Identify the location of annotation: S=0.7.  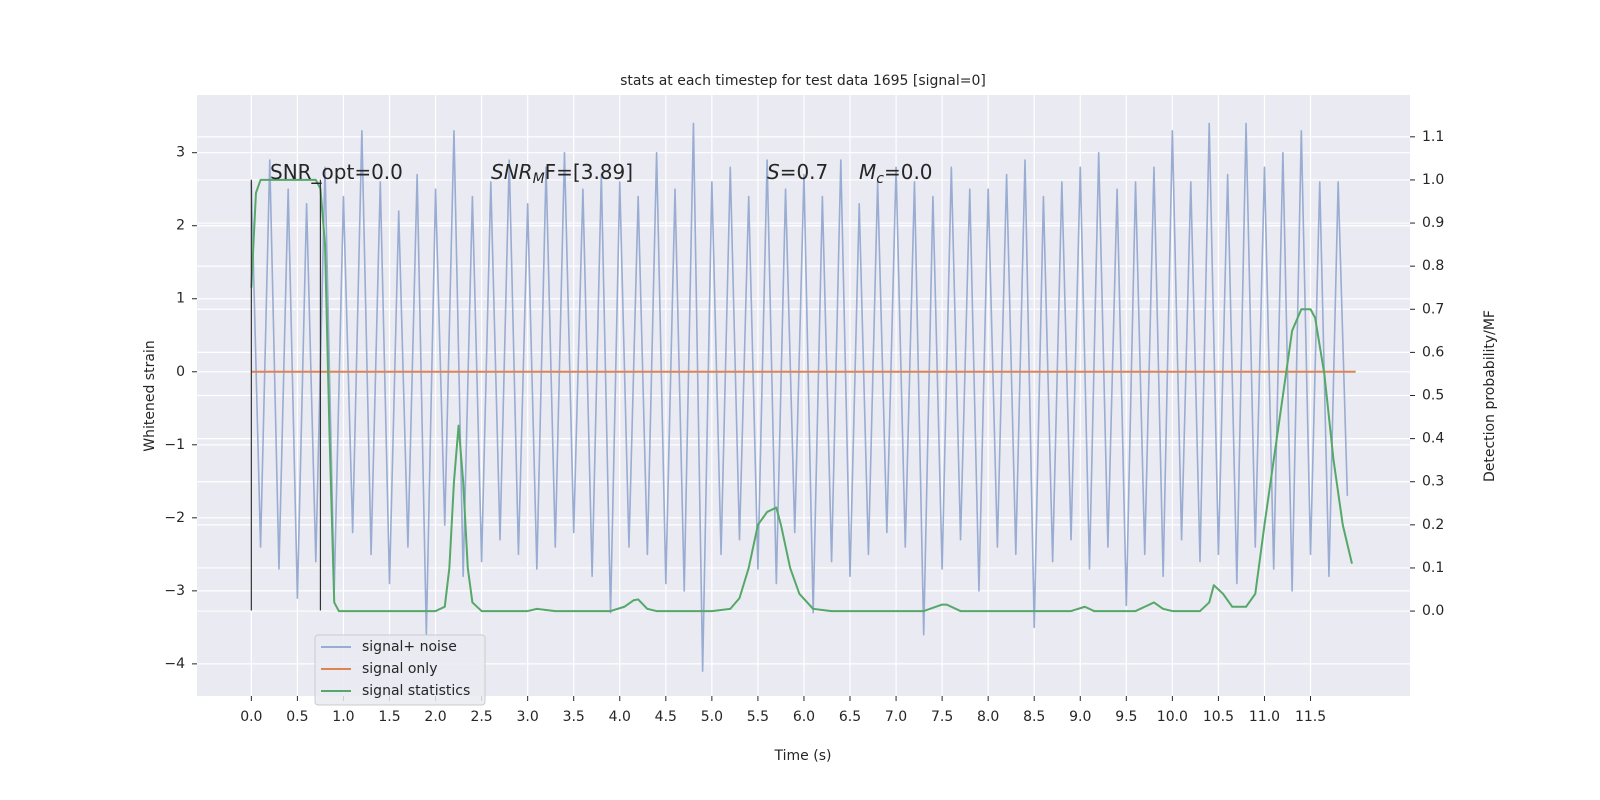
(797, 172).